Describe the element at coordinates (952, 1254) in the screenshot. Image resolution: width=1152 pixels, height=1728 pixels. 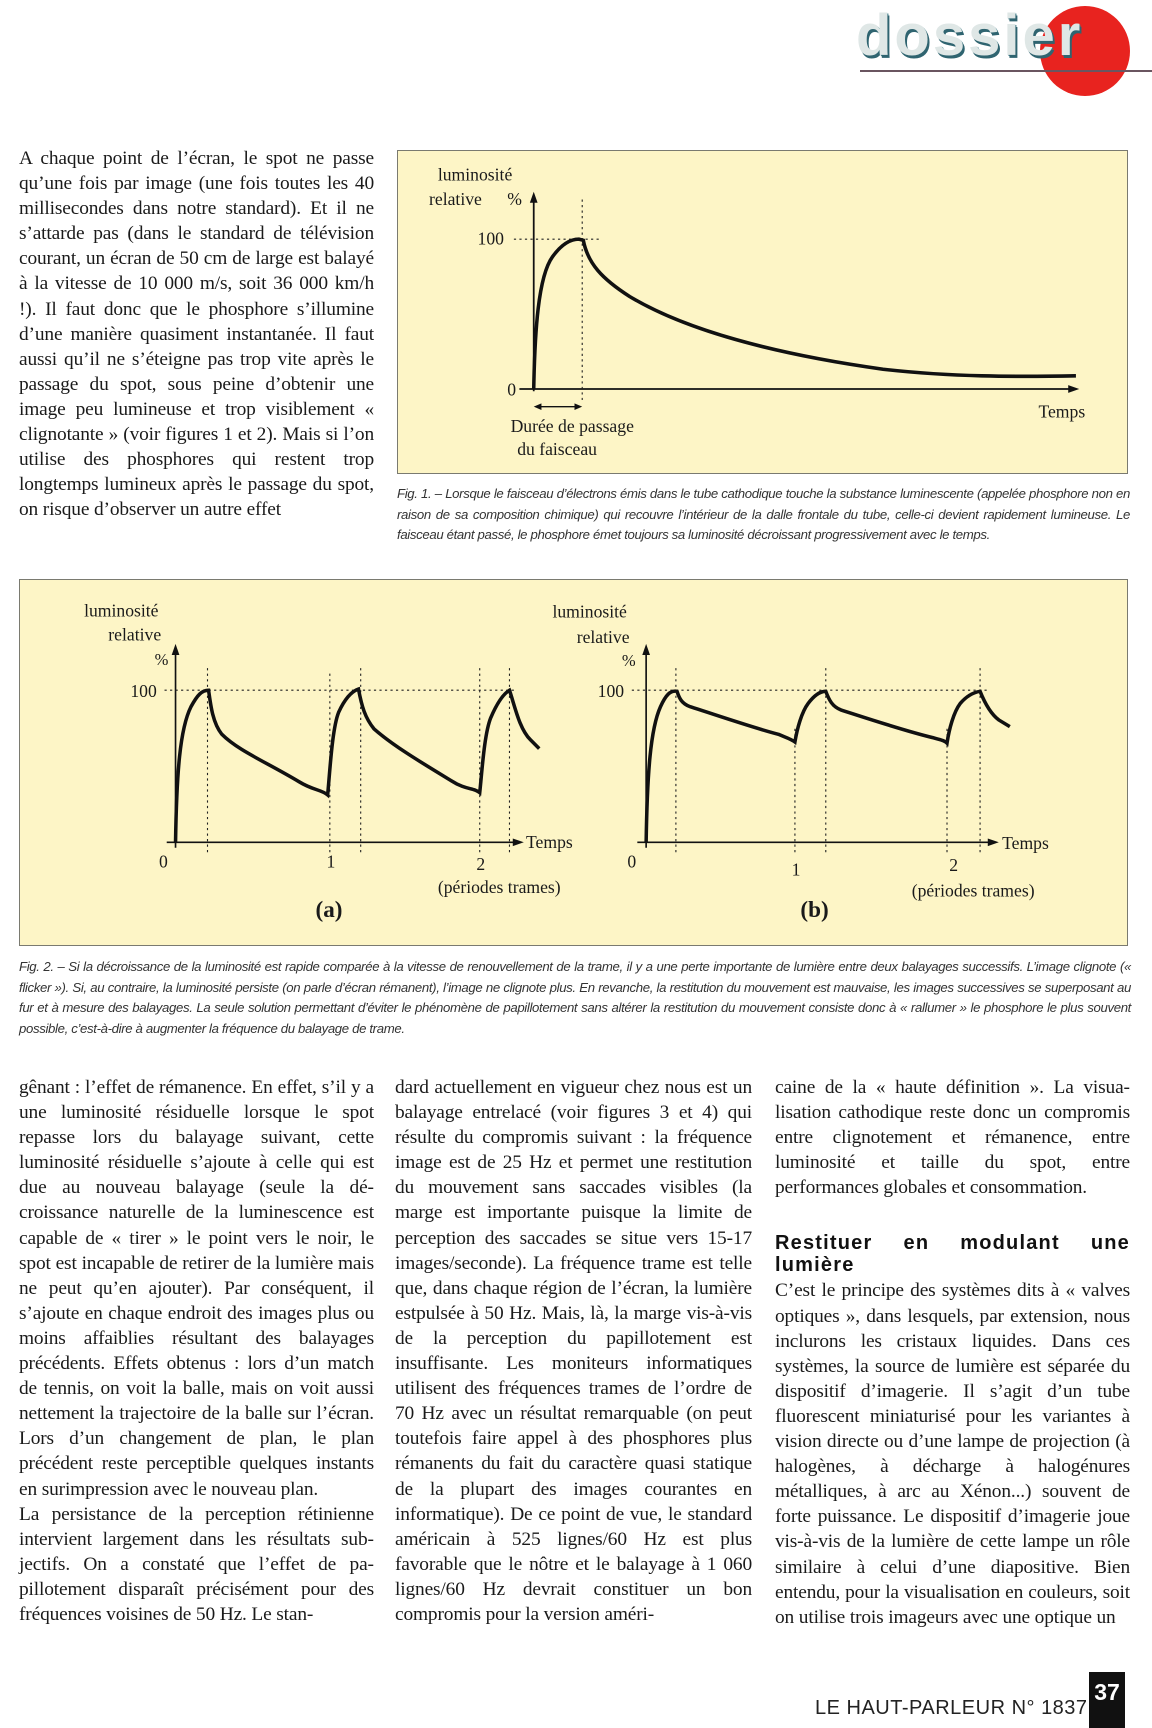
I see `section-heading: Restituer en modulant une lumière` at that location.